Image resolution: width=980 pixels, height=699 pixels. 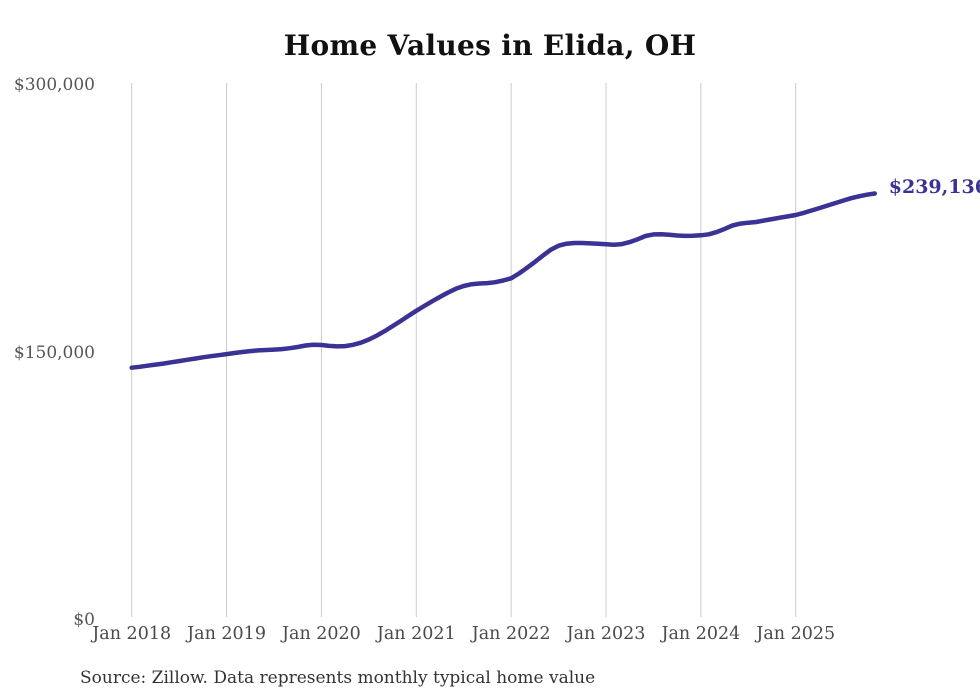 I want to click on x-tick-label: Jan 2019, so click(x=226, y=634).